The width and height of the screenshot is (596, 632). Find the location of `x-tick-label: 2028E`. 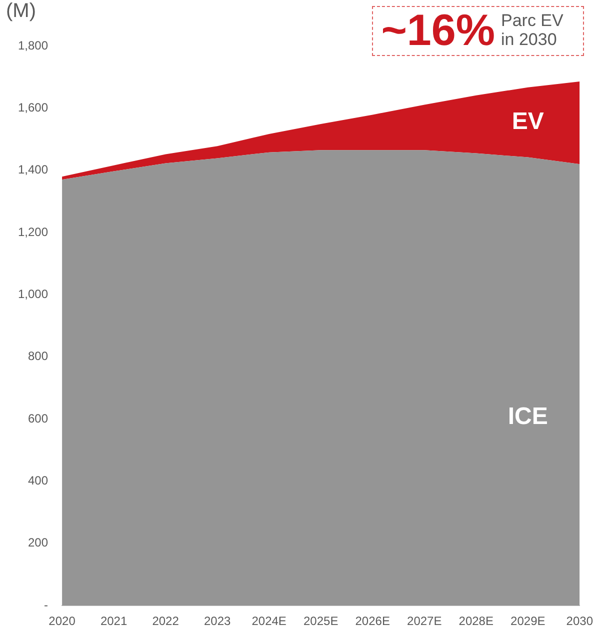

x-tick-label: 2028E is located at coordinates (476, 621).